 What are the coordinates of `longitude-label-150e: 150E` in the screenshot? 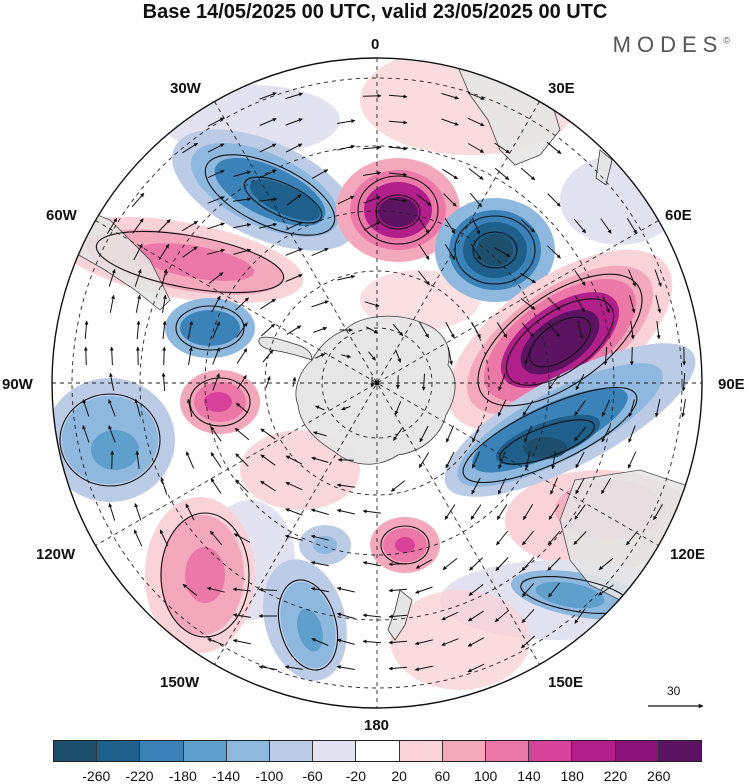 It's located at (565, 682).